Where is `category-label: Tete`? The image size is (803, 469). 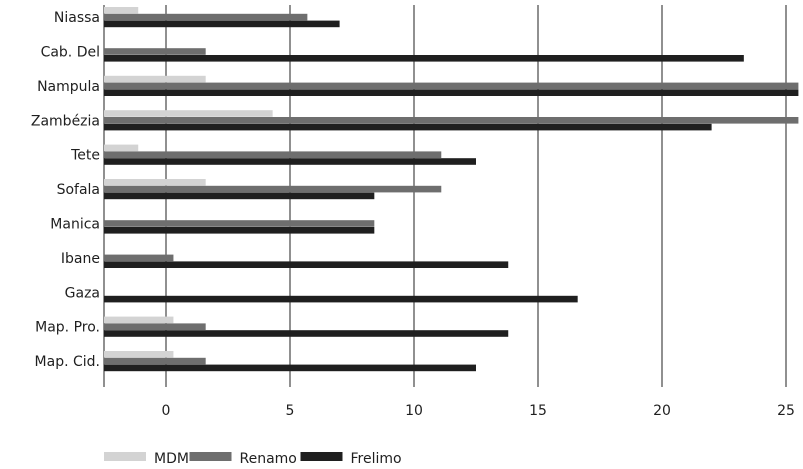
category-label: Tete is located at coordinates (85, 156).